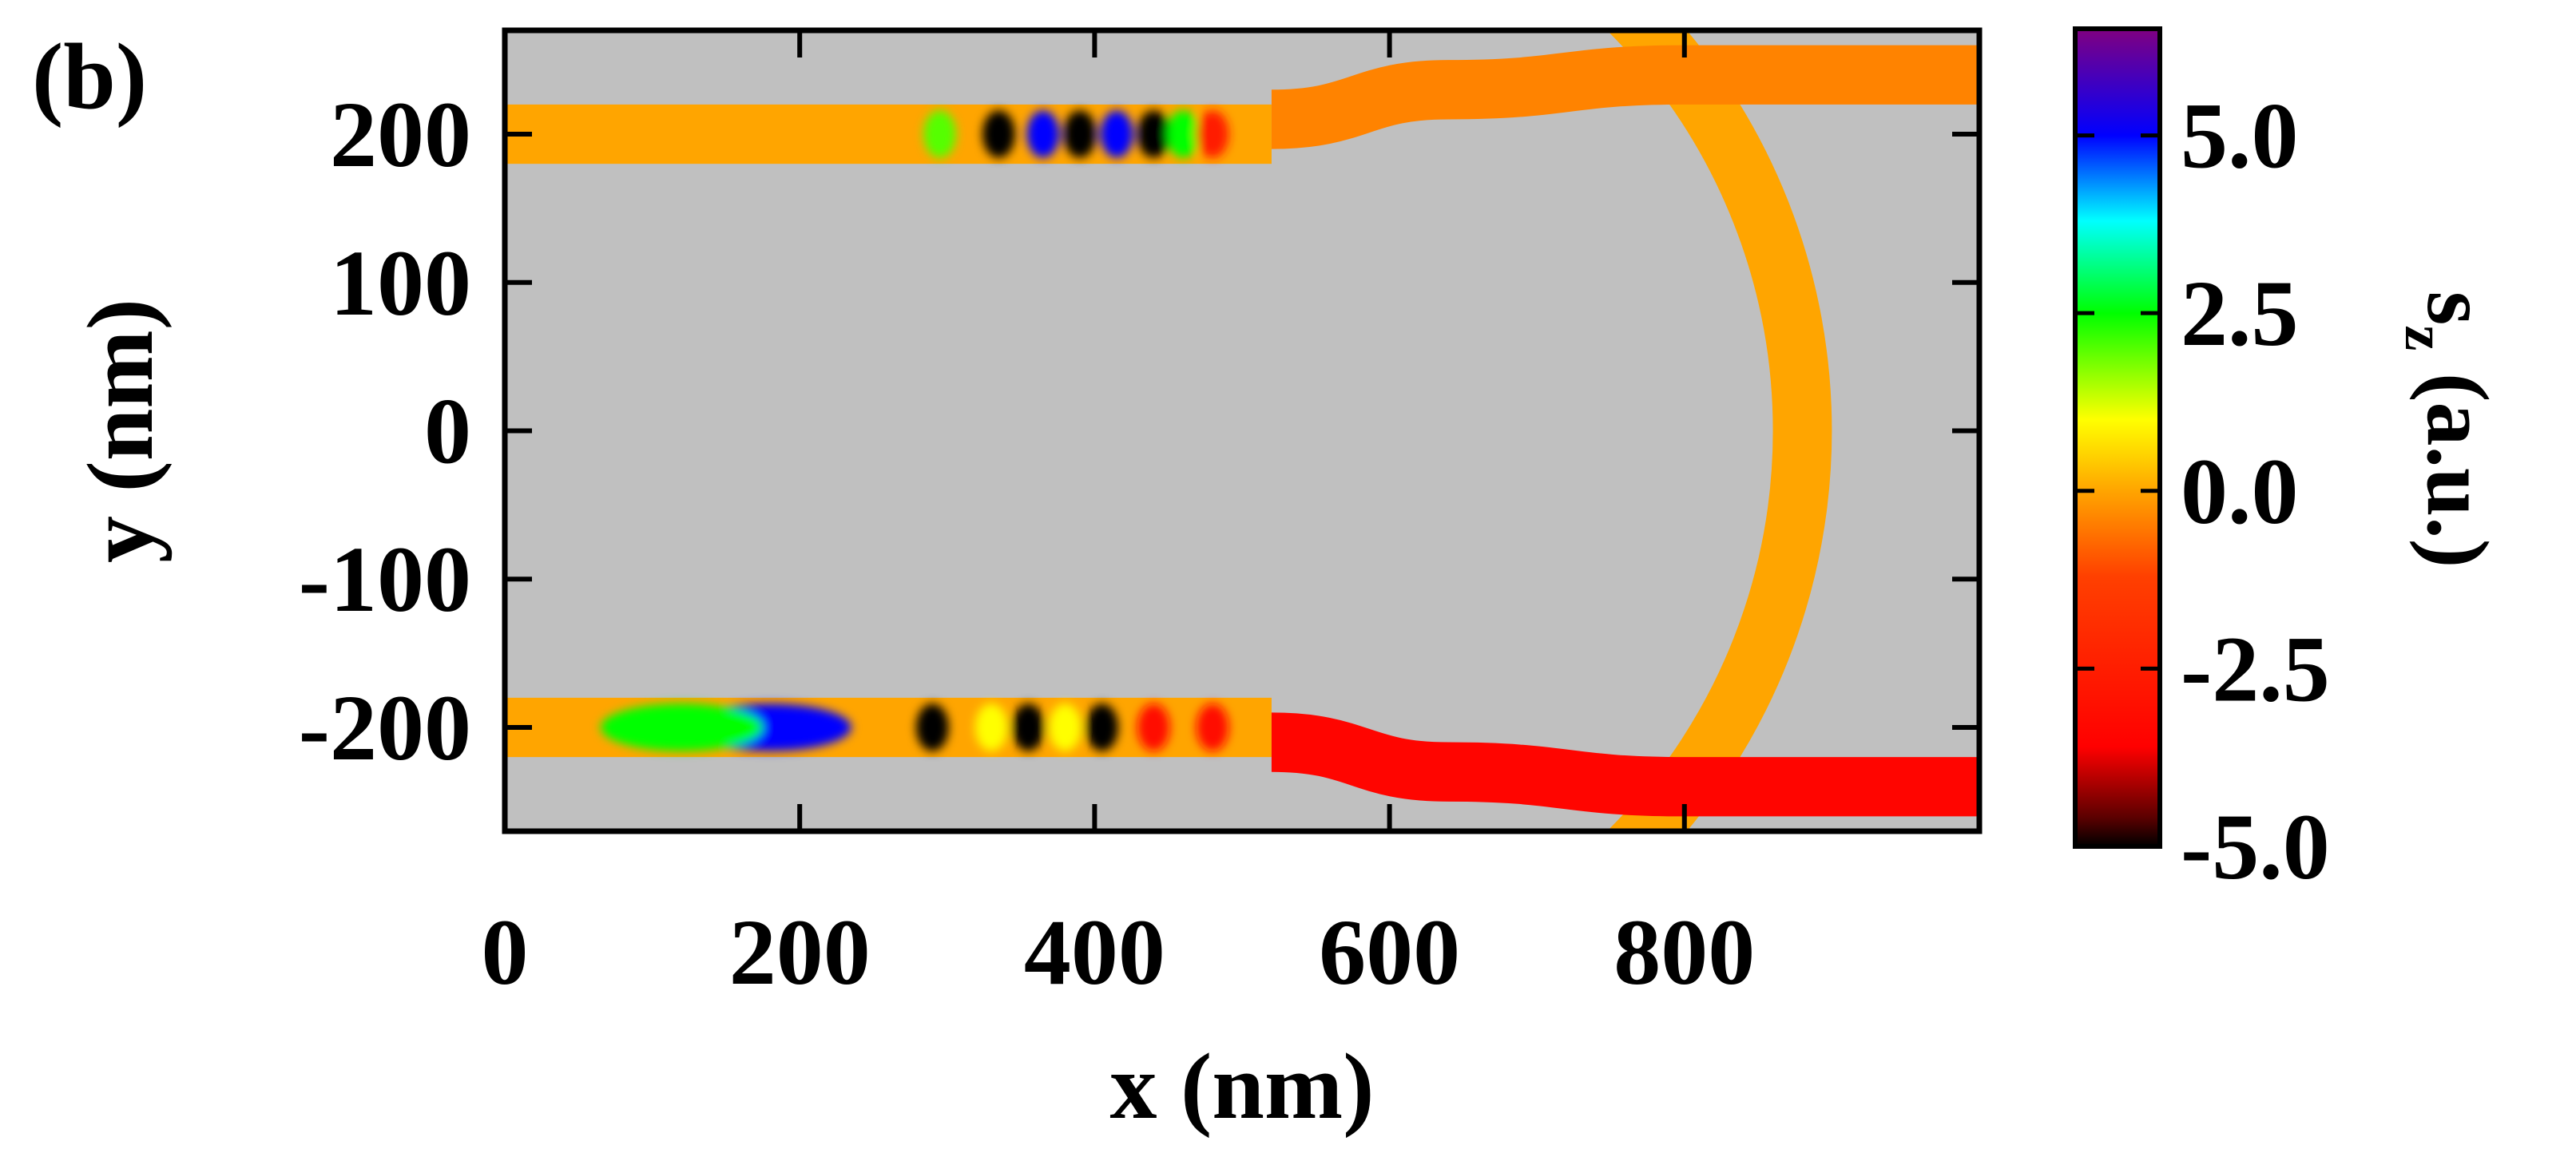  Describe the element at coordinates (1684, 952) in the screenshot. I see `x-tick-label: 800` at that location.